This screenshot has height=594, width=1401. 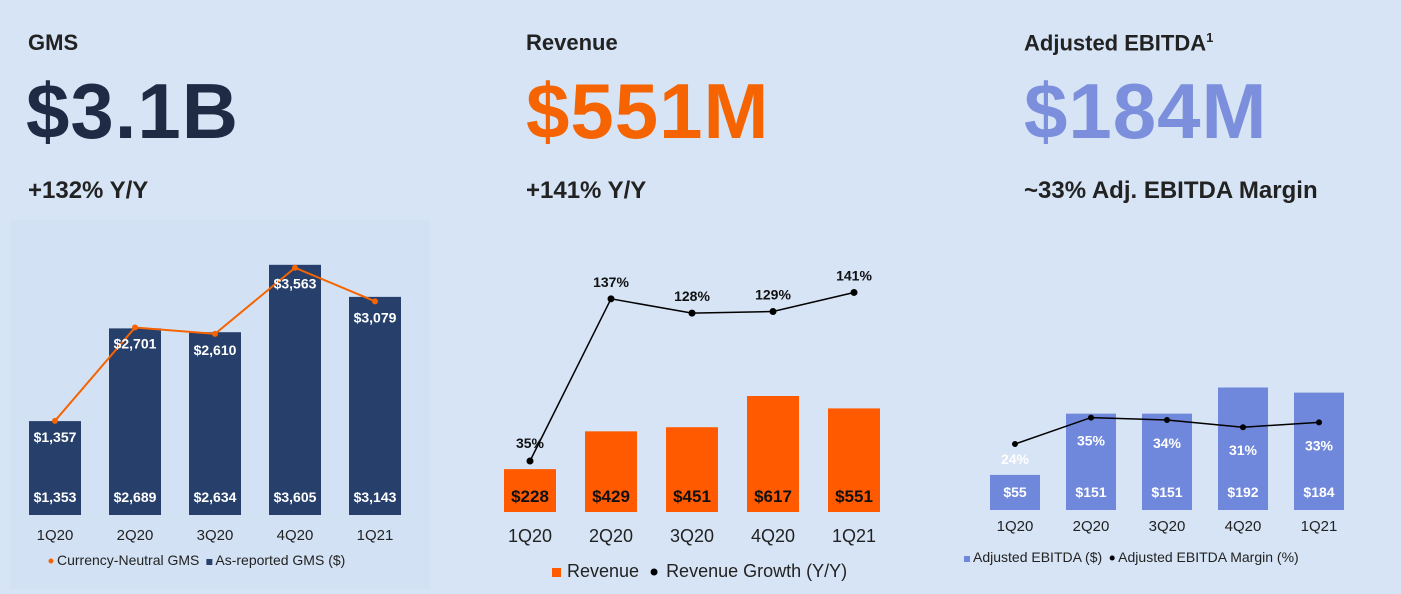 What do you see at coordinates (53, 42) in the screenshot?
I see `gms-title: GMS` at bounding box center [53, 42].